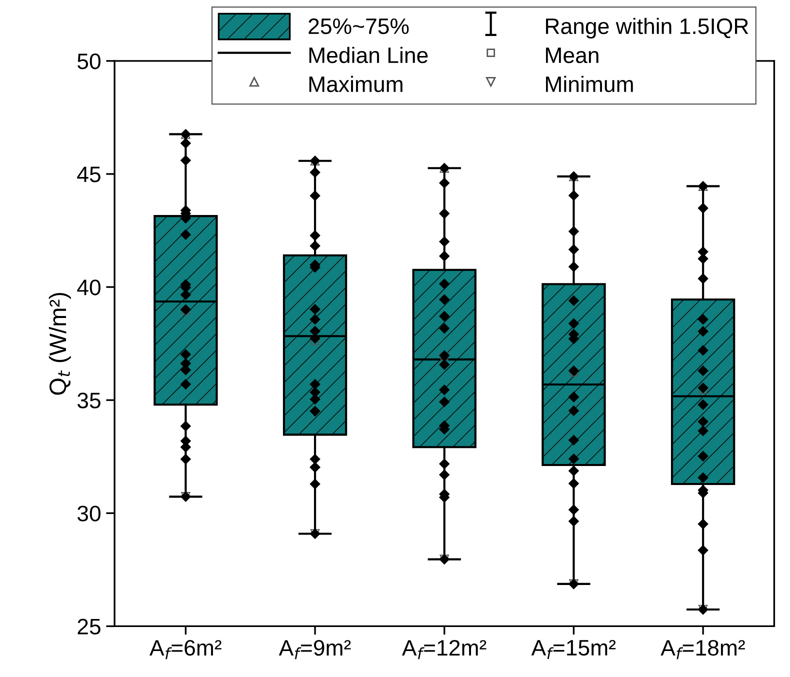 Image resolution: width=790 pixels, height=677 pixels. Describe the element at coordinates (368, 55) in the screenshot. I see `annotation: Median Line` at that location.